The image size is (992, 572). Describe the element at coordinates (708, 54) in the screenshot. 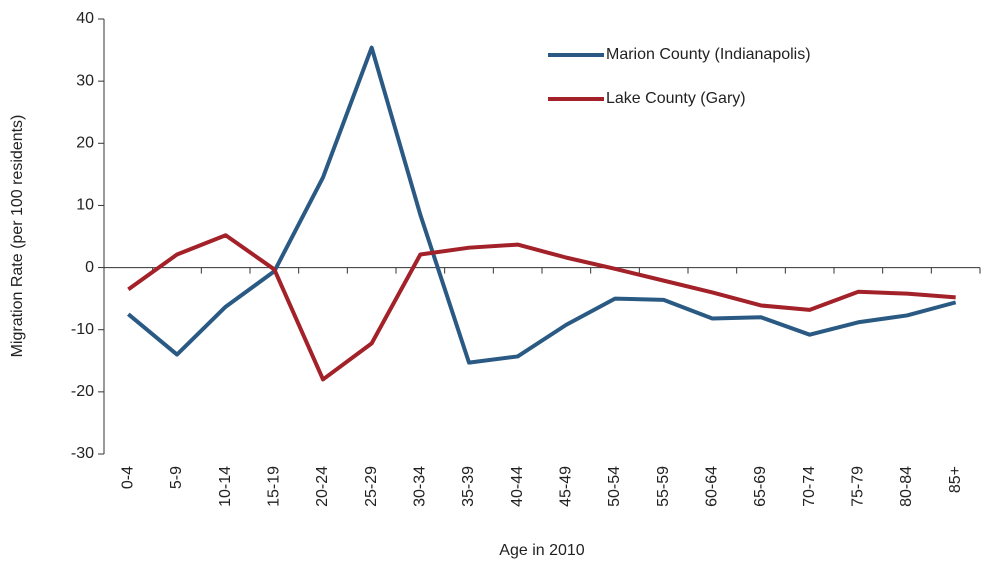

I see `legend-label: Marion County (Indianapolis)` at that location.